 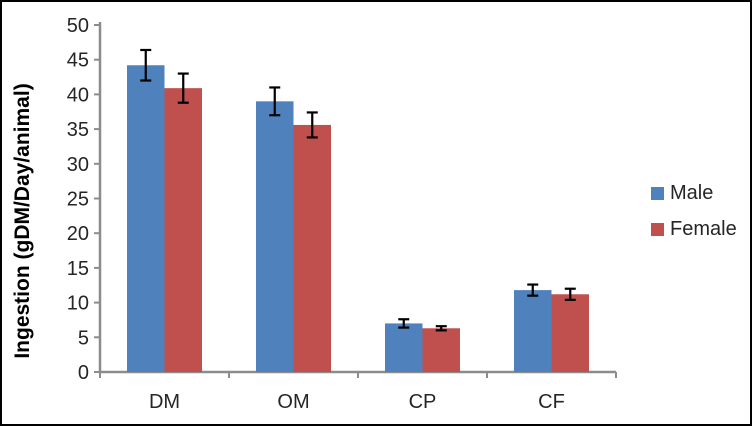 I want to click on y-axis-title: Ingestion (gDM/Day/animal), so click(x=22, y=220).